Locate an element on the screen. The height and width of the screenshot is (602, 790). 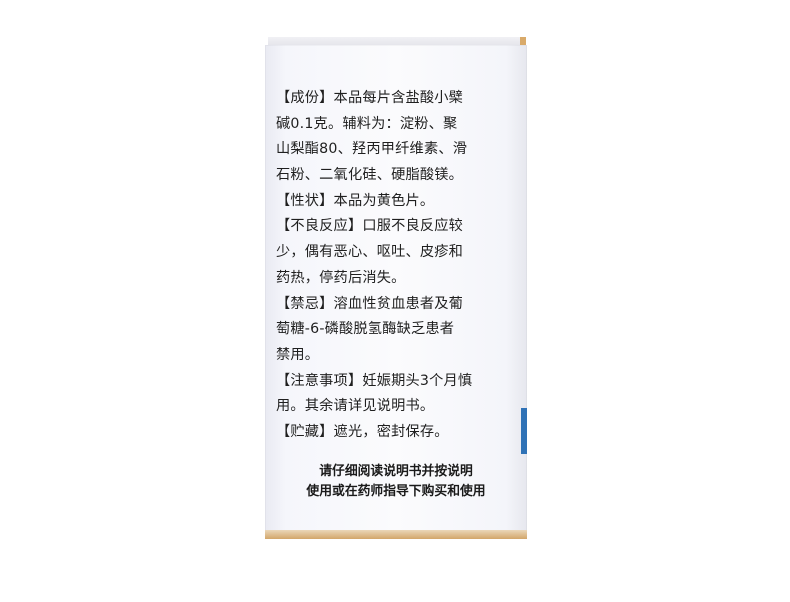
info-line: 【贮藏】遮光，密封保存。 is located at coordinates (362, 431).